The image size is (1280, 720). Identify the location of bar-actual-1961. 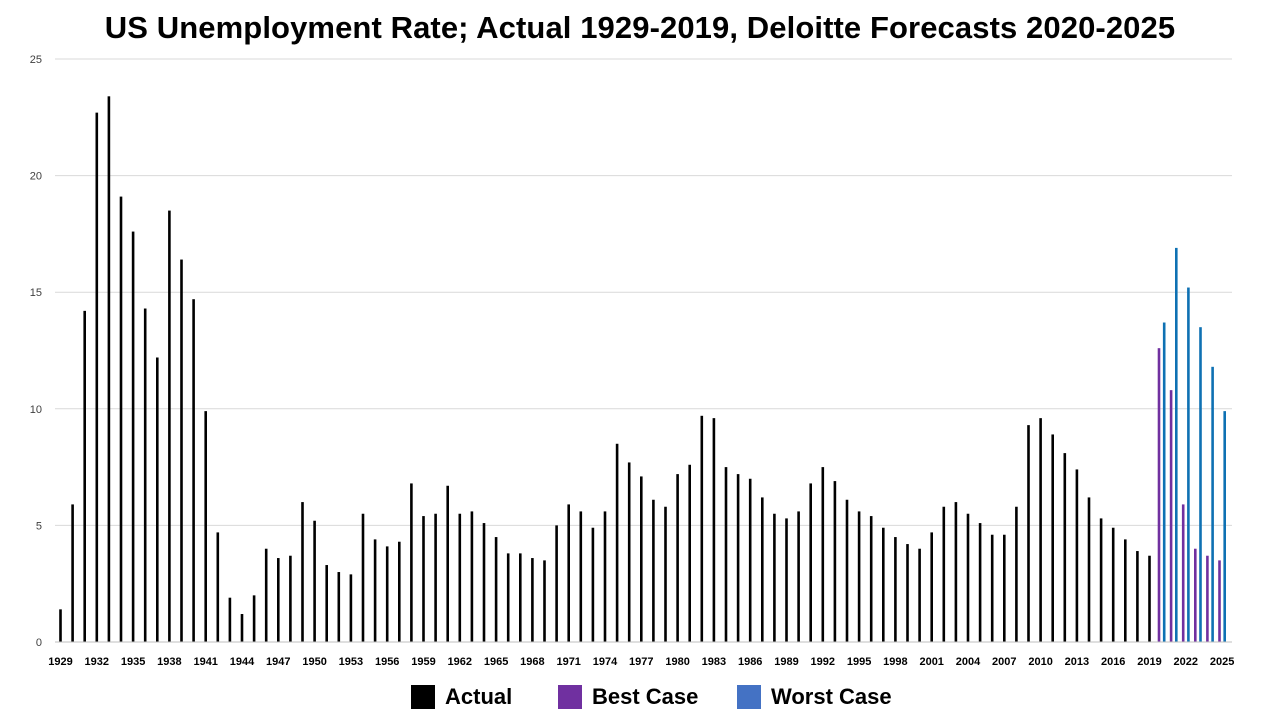
(447, 563).